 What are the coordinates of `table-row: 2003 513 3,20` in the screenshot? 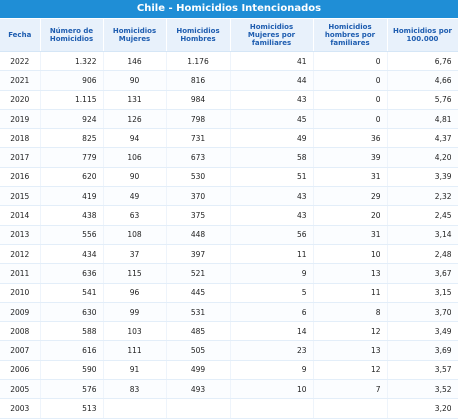 It's located at (229, 408).